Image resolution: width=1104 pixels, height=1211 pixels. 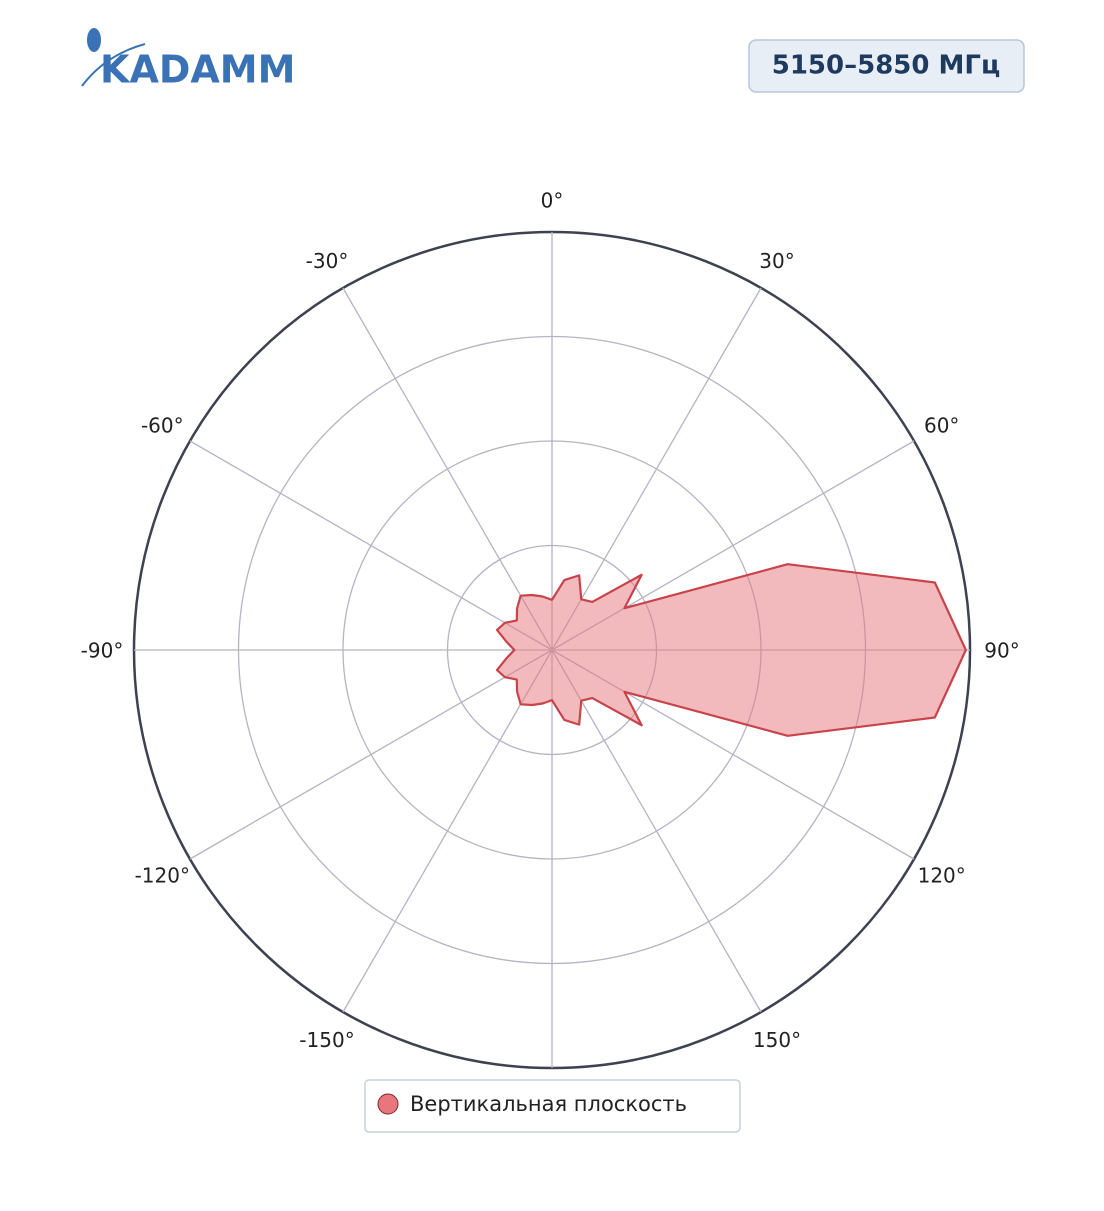 I want to click on legend-swatch, so click(x=388, y=1104).